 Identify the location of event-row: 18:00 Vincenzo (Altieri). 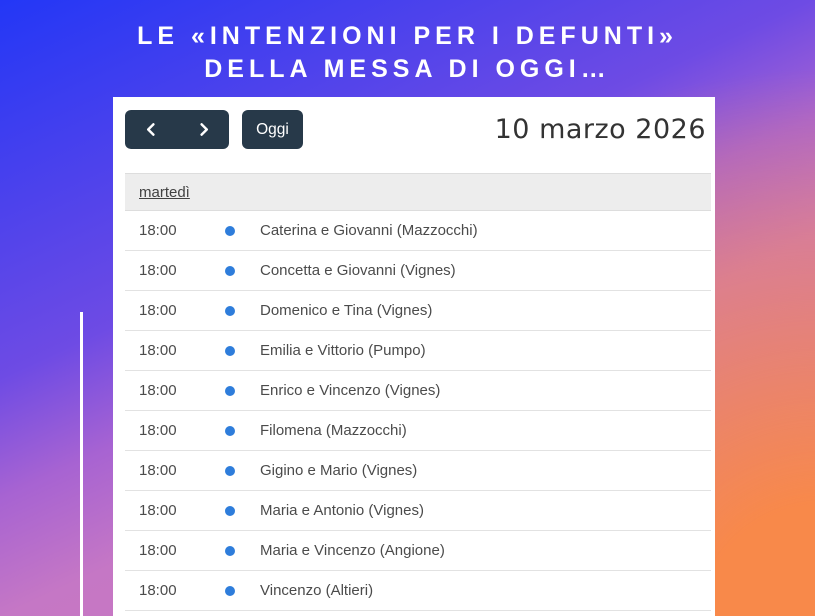
(418, 591).